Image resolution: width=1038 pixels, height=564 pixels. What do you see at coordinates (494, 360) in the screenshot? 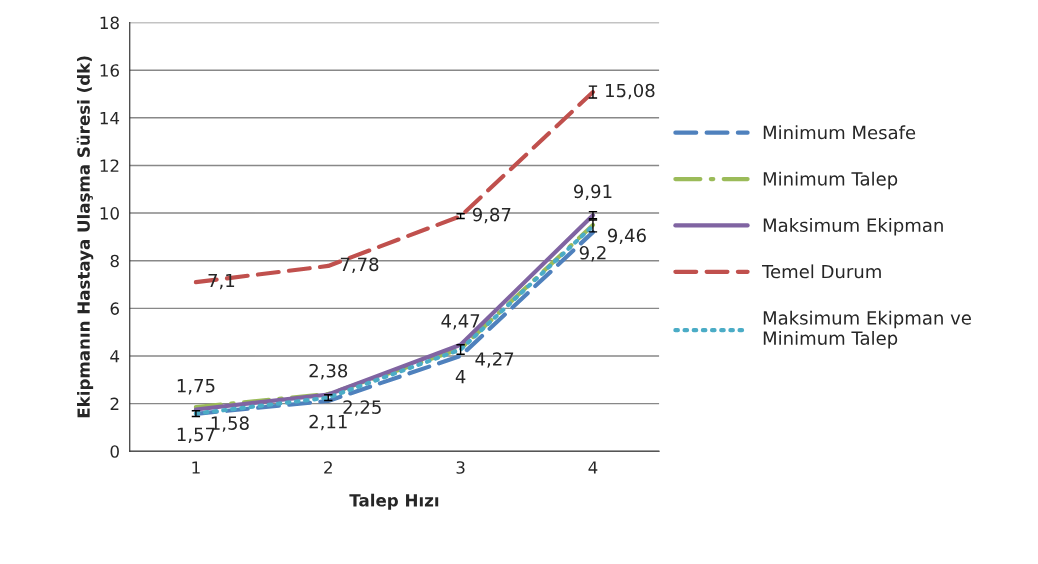
I see `data-label: 4,27` at bounding box center [494, 360].